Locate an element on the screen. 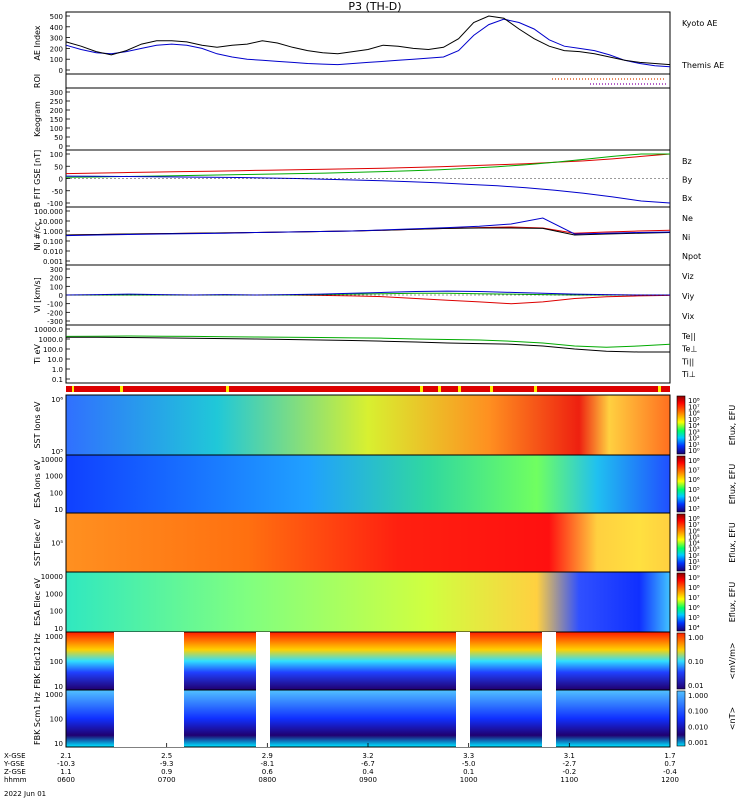  colorbar-tick-fbk_e: 0.10 is located at coordinates (696, 662).